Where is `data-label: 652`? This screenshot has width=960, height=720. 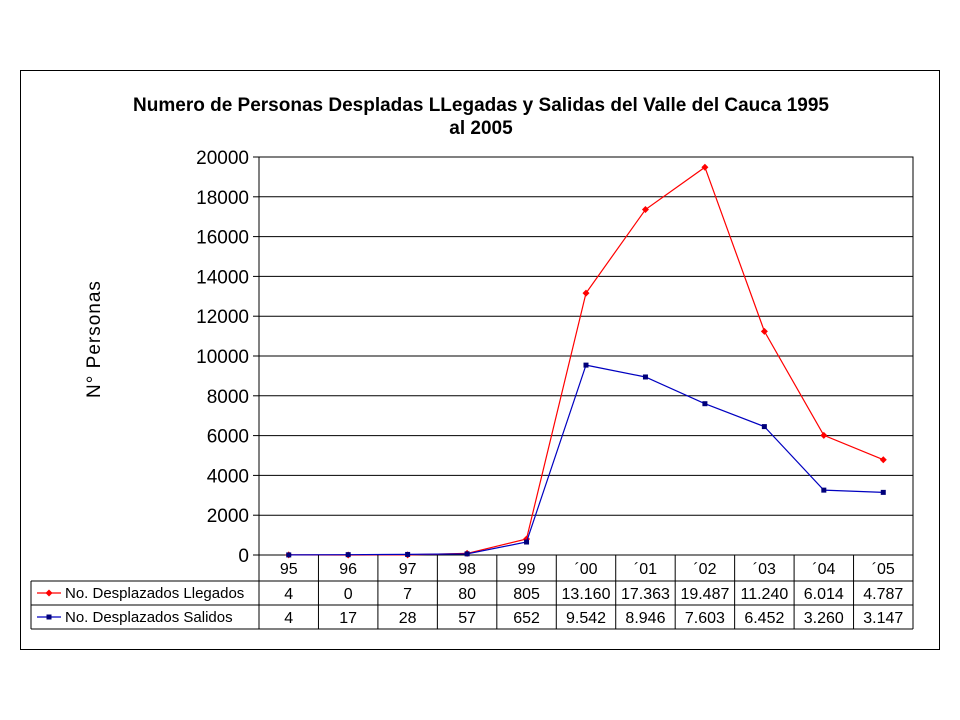
data-label: 652 is located at coordinates (526, 618).